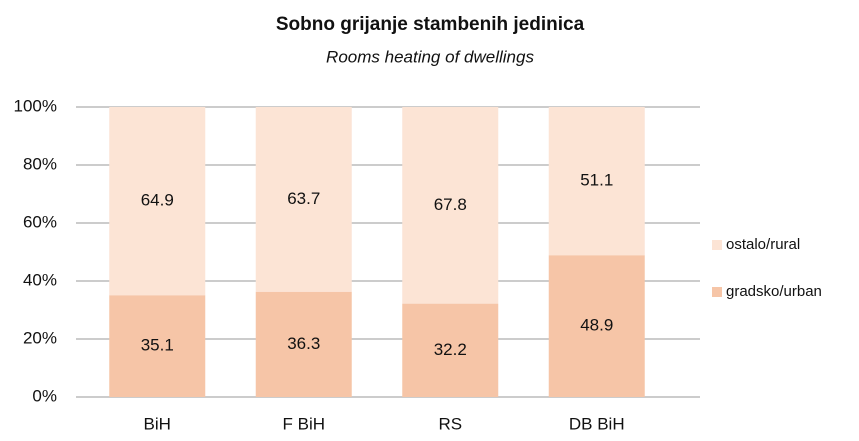 The width and height of the screenshot is (859, 441). I want to click on data-label: 51.1, so click(596, 180).